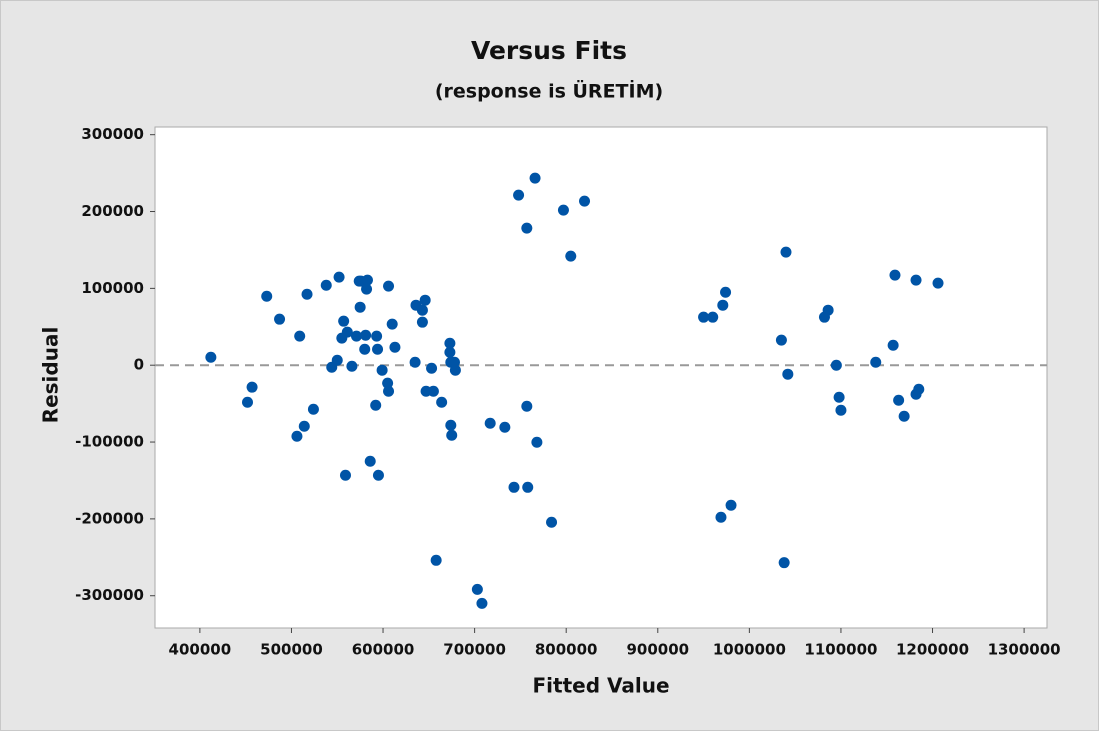 Image resolution: width=1099 pixels, height=731 pixels. What do you see at coordinates (383, 650) in the screenshot?
I see `x-tick-label: 600000` at bounding box center [383, 650].